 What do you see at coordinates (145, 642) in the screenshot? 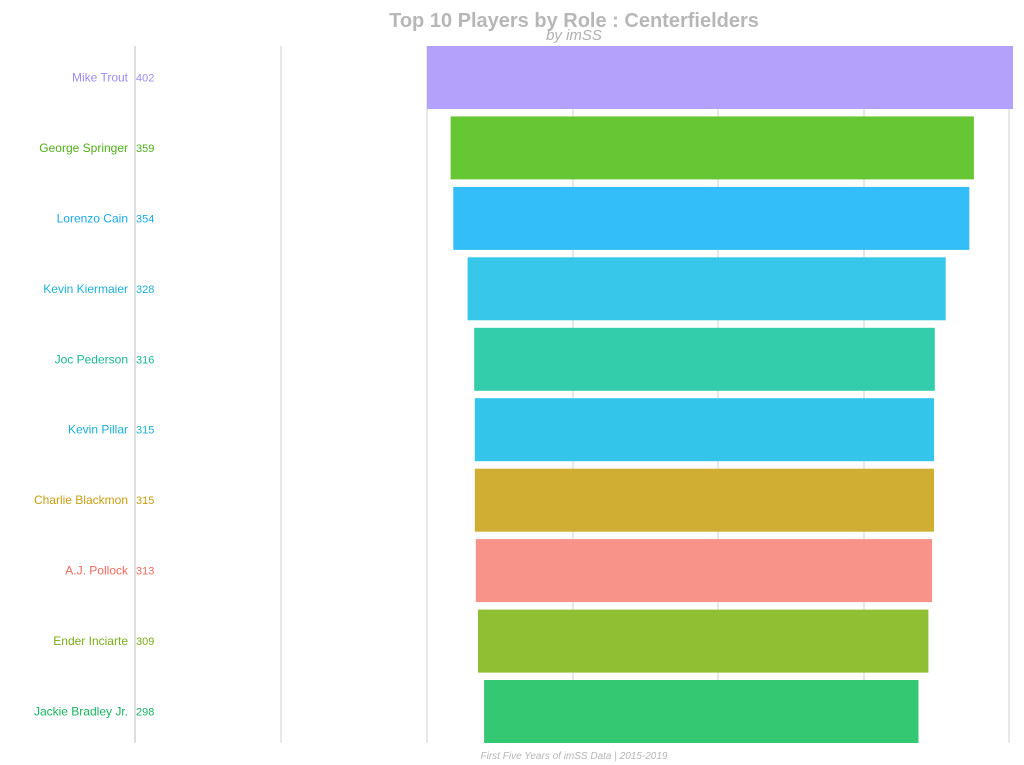
I see `value-label: 309` at bounding box center [145, 642].